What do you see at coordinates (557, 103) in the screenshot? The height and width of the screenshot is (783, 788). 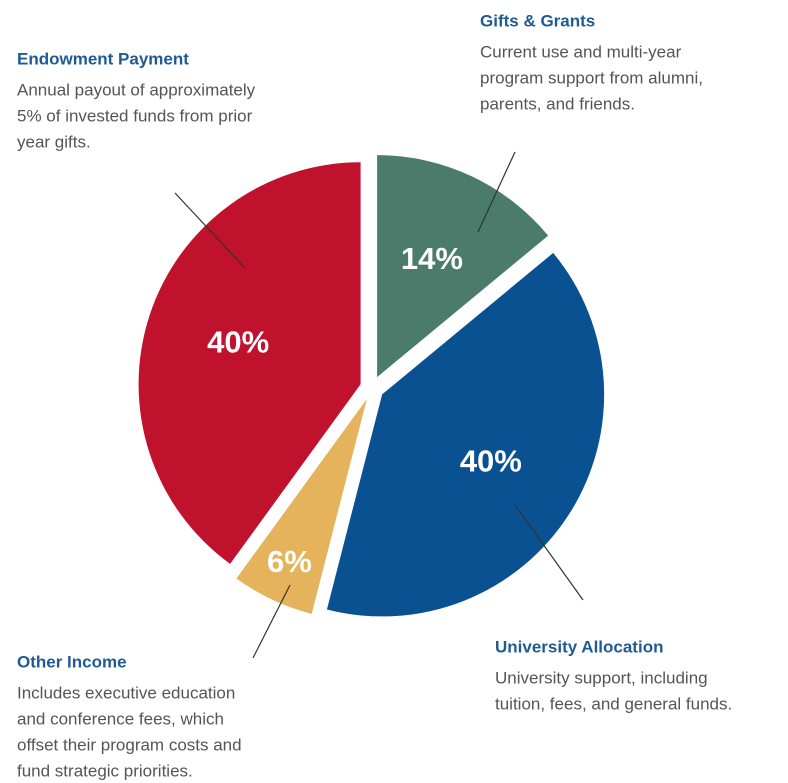 I see `category-description: parents, and friends.` at bounding box center [557, 103].